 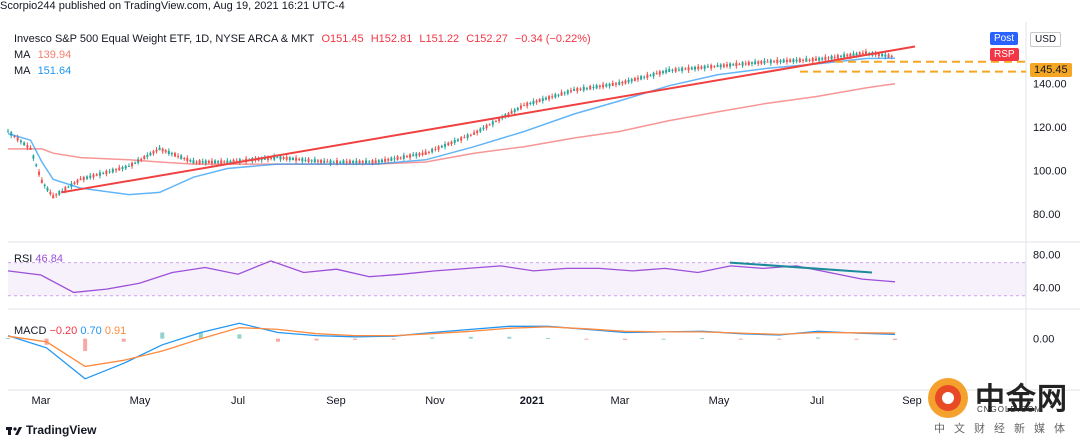 What do you see at coordinates (1047, 288) in the screenshot?
I see `rsi-tick-label: 40.00` at bounding box center [1047, 288].